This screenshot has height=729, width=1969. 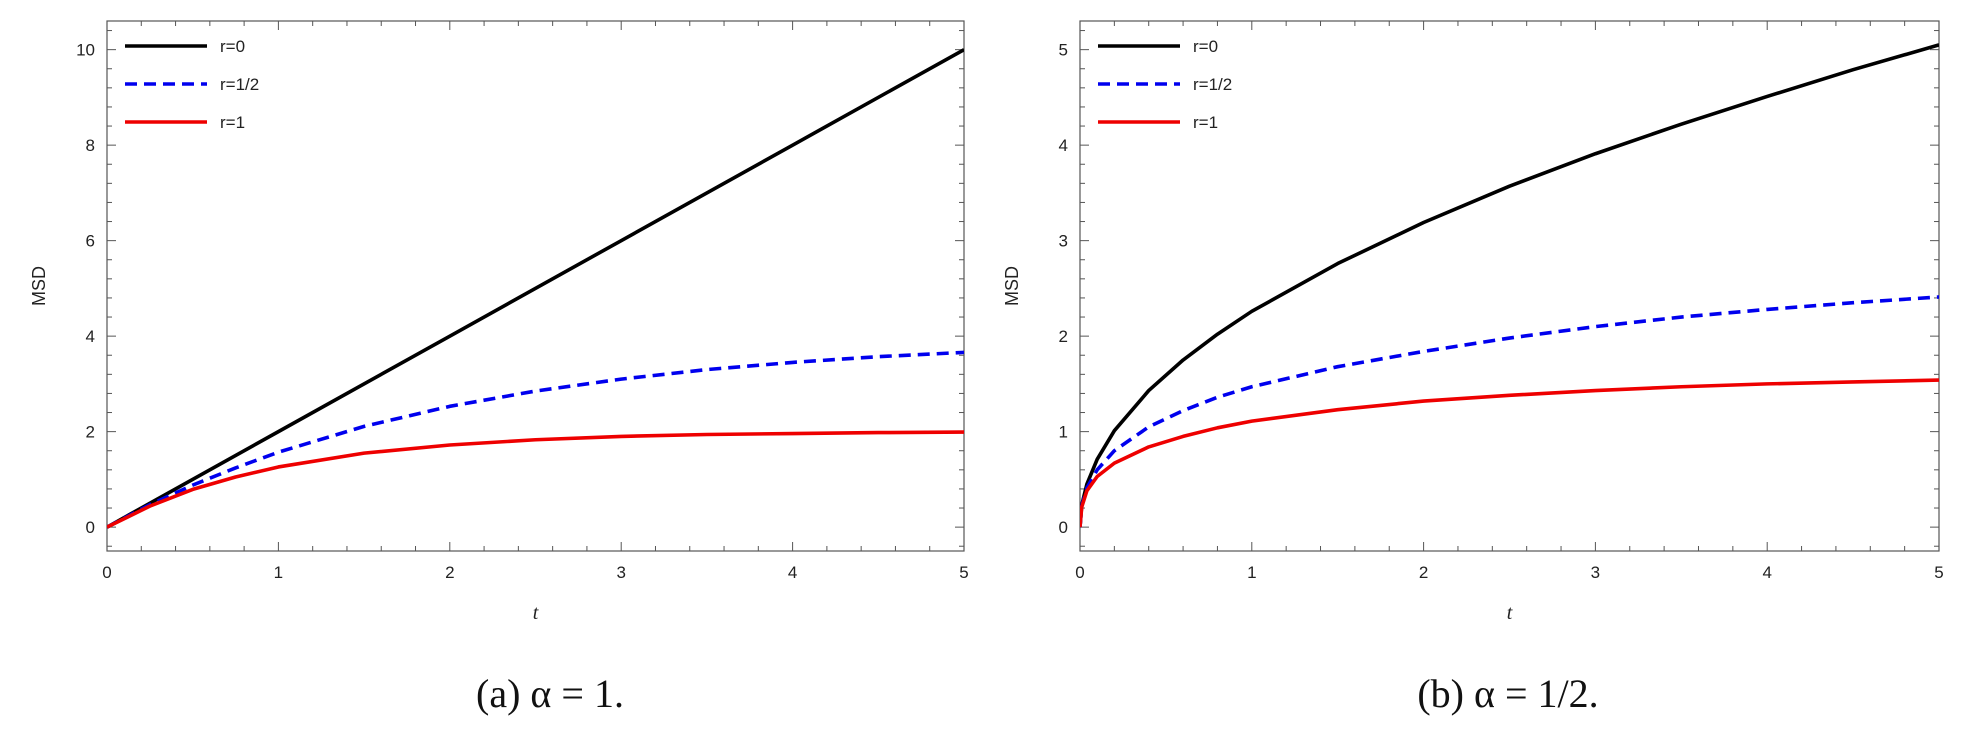 What do you see at coordinates (1063, 241) in the screenshot?
I see `y-tick-label: 3` at bounding box center [1063, 241].